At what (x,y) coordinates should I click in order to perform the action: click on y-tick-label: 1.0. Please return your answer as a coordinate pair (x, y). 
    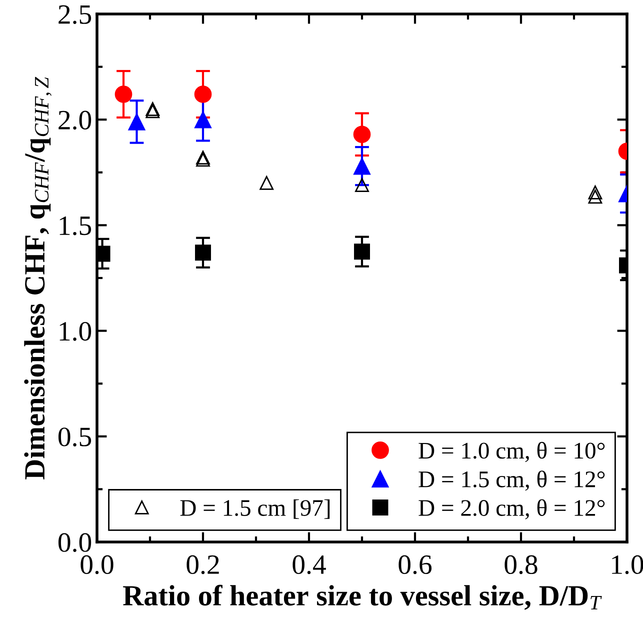
    Looking at the image, I should click on (76, 331).